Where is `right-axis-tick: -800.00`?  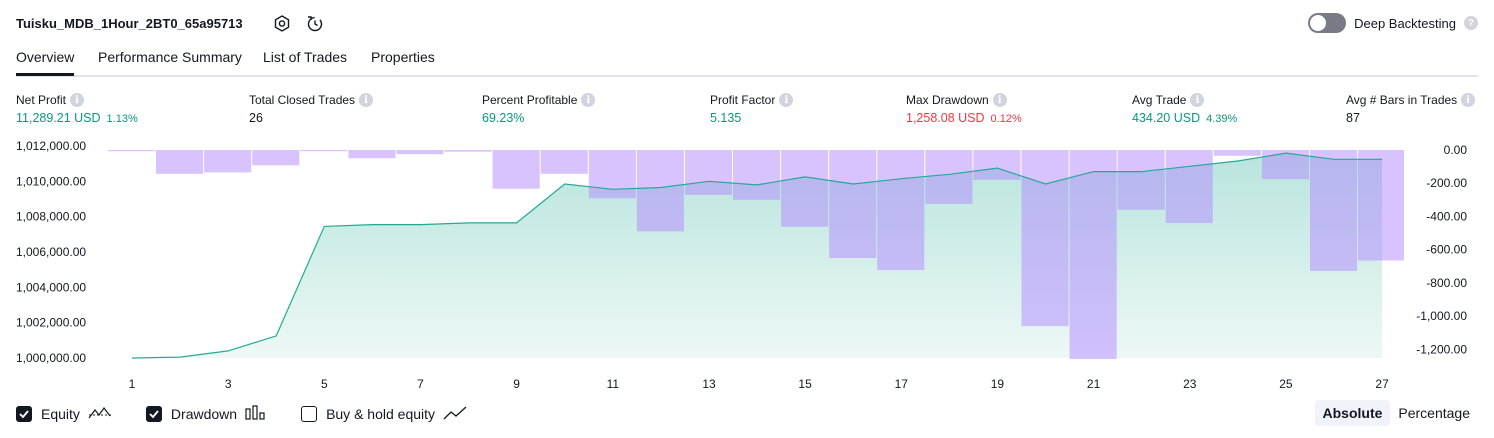 right-axis-tick: -800.00 is located at coordinates (1446, 283).